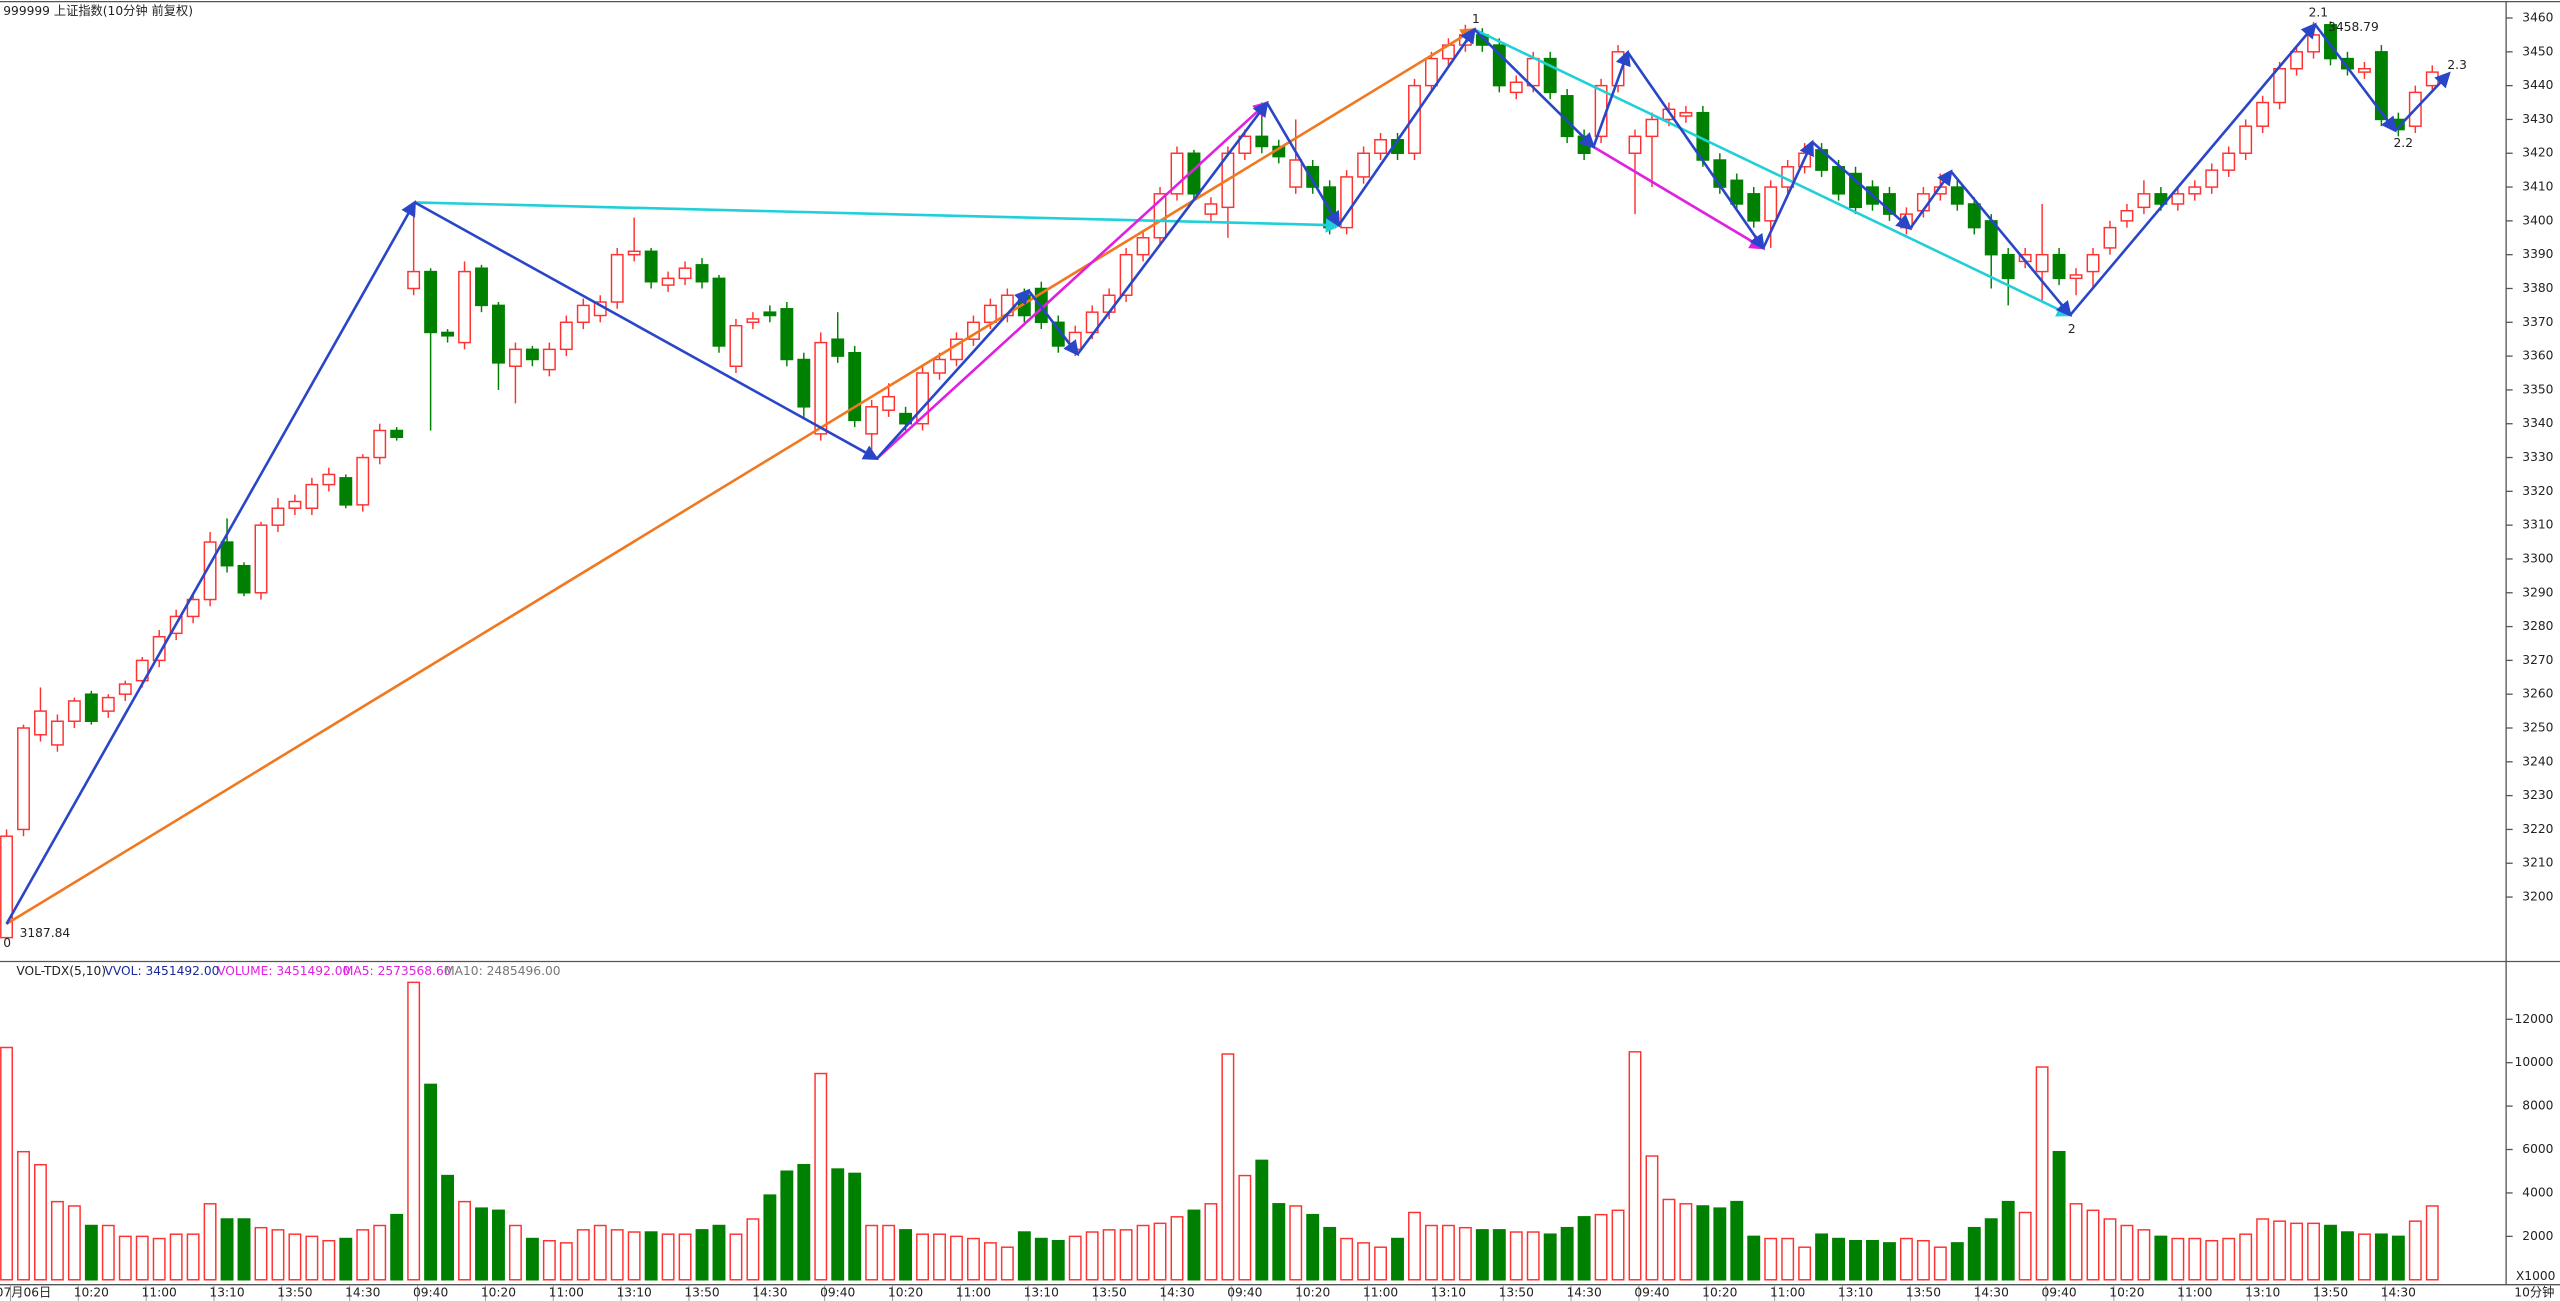 The image size is (2560, 1301). I want to click on y-tick-label: 3290, so click(2537, 592).